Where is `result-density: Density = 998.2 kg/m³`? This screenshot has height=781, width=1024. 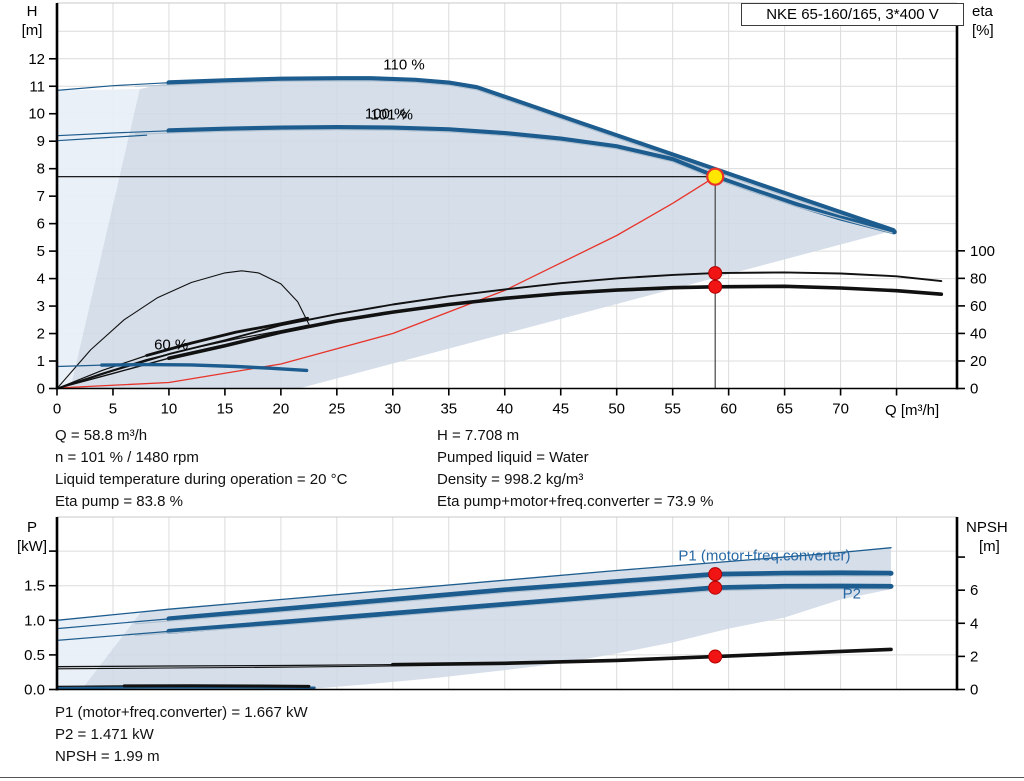
result-density: Density = 998.2 kg/m³ is located at coordinates (510, 479).